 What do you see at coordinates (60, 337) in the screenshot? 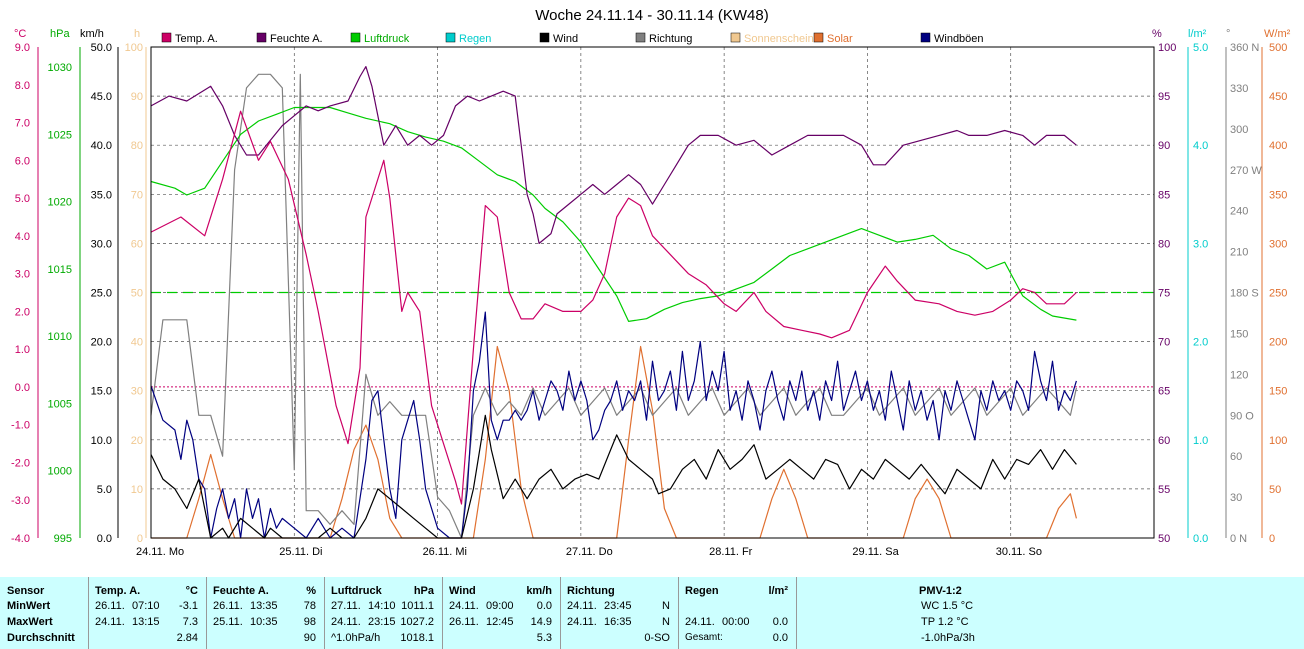
I see `left-axis-tick-pressure: 1010` at bounding box center [60, 337].